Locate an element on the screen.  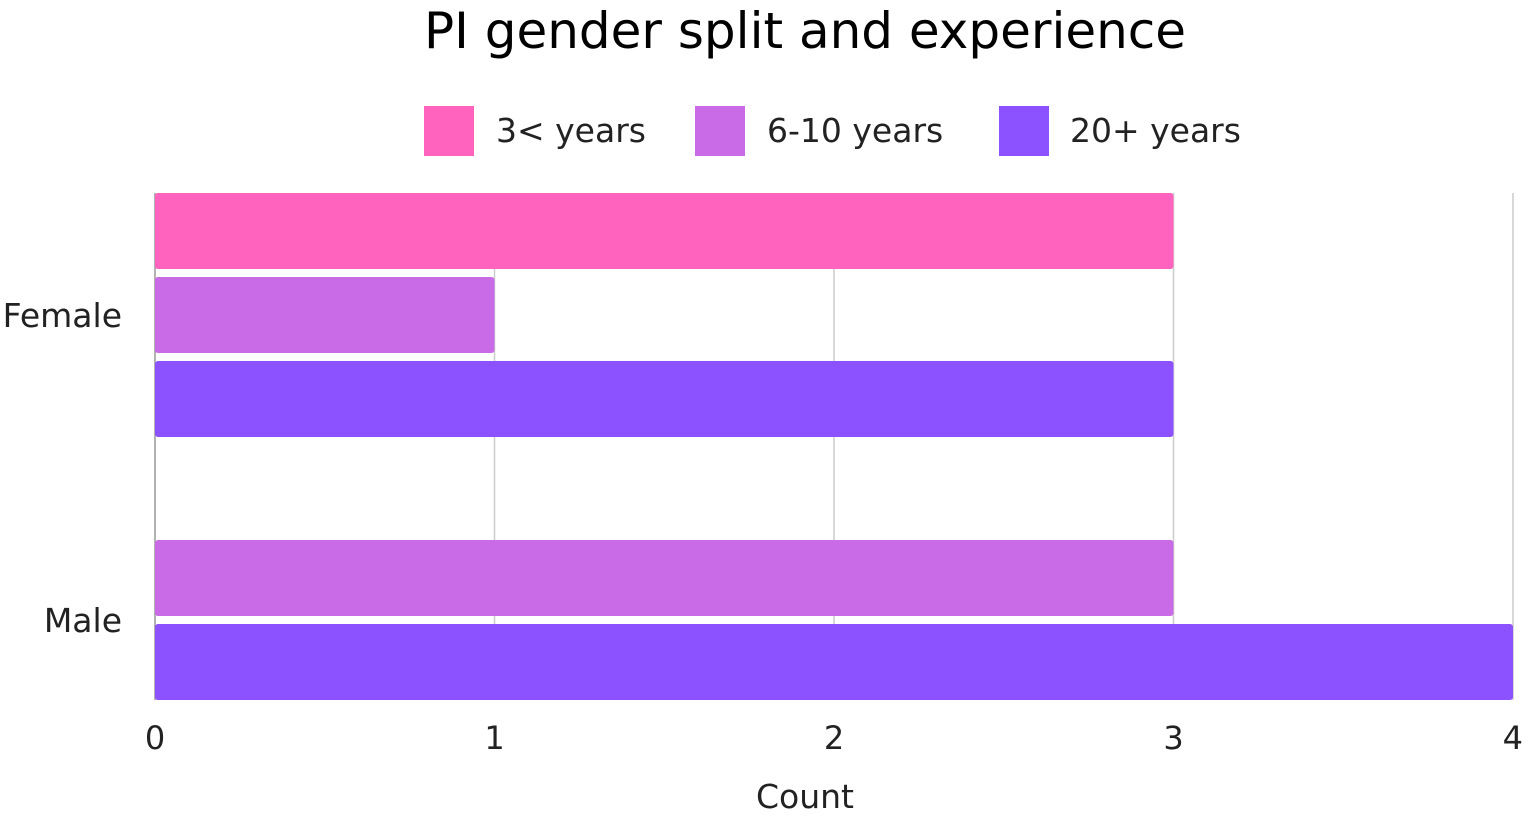
bar-female-20-years is located at coordinates (664, 399).